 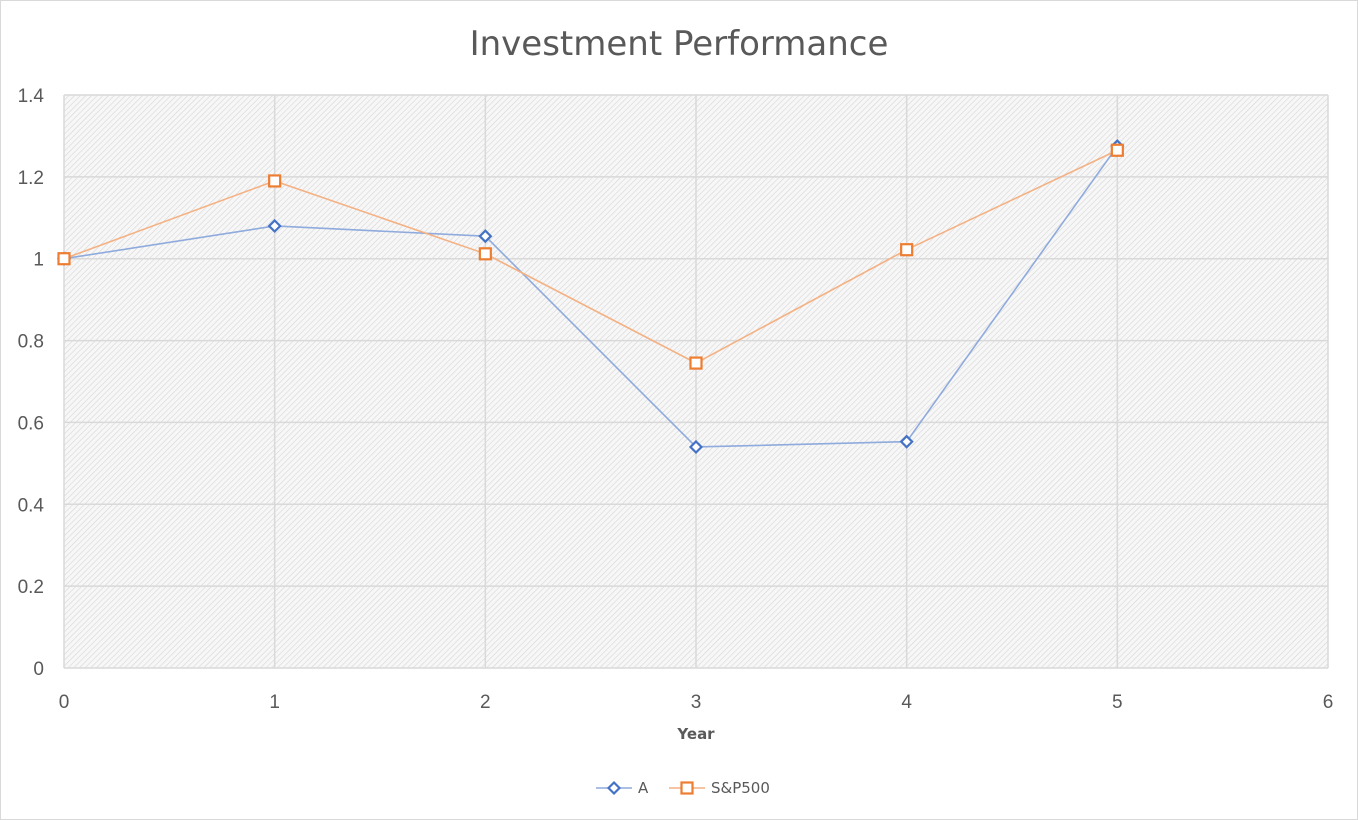 I want to click on legend-item: A, so click(x=622, y=788).